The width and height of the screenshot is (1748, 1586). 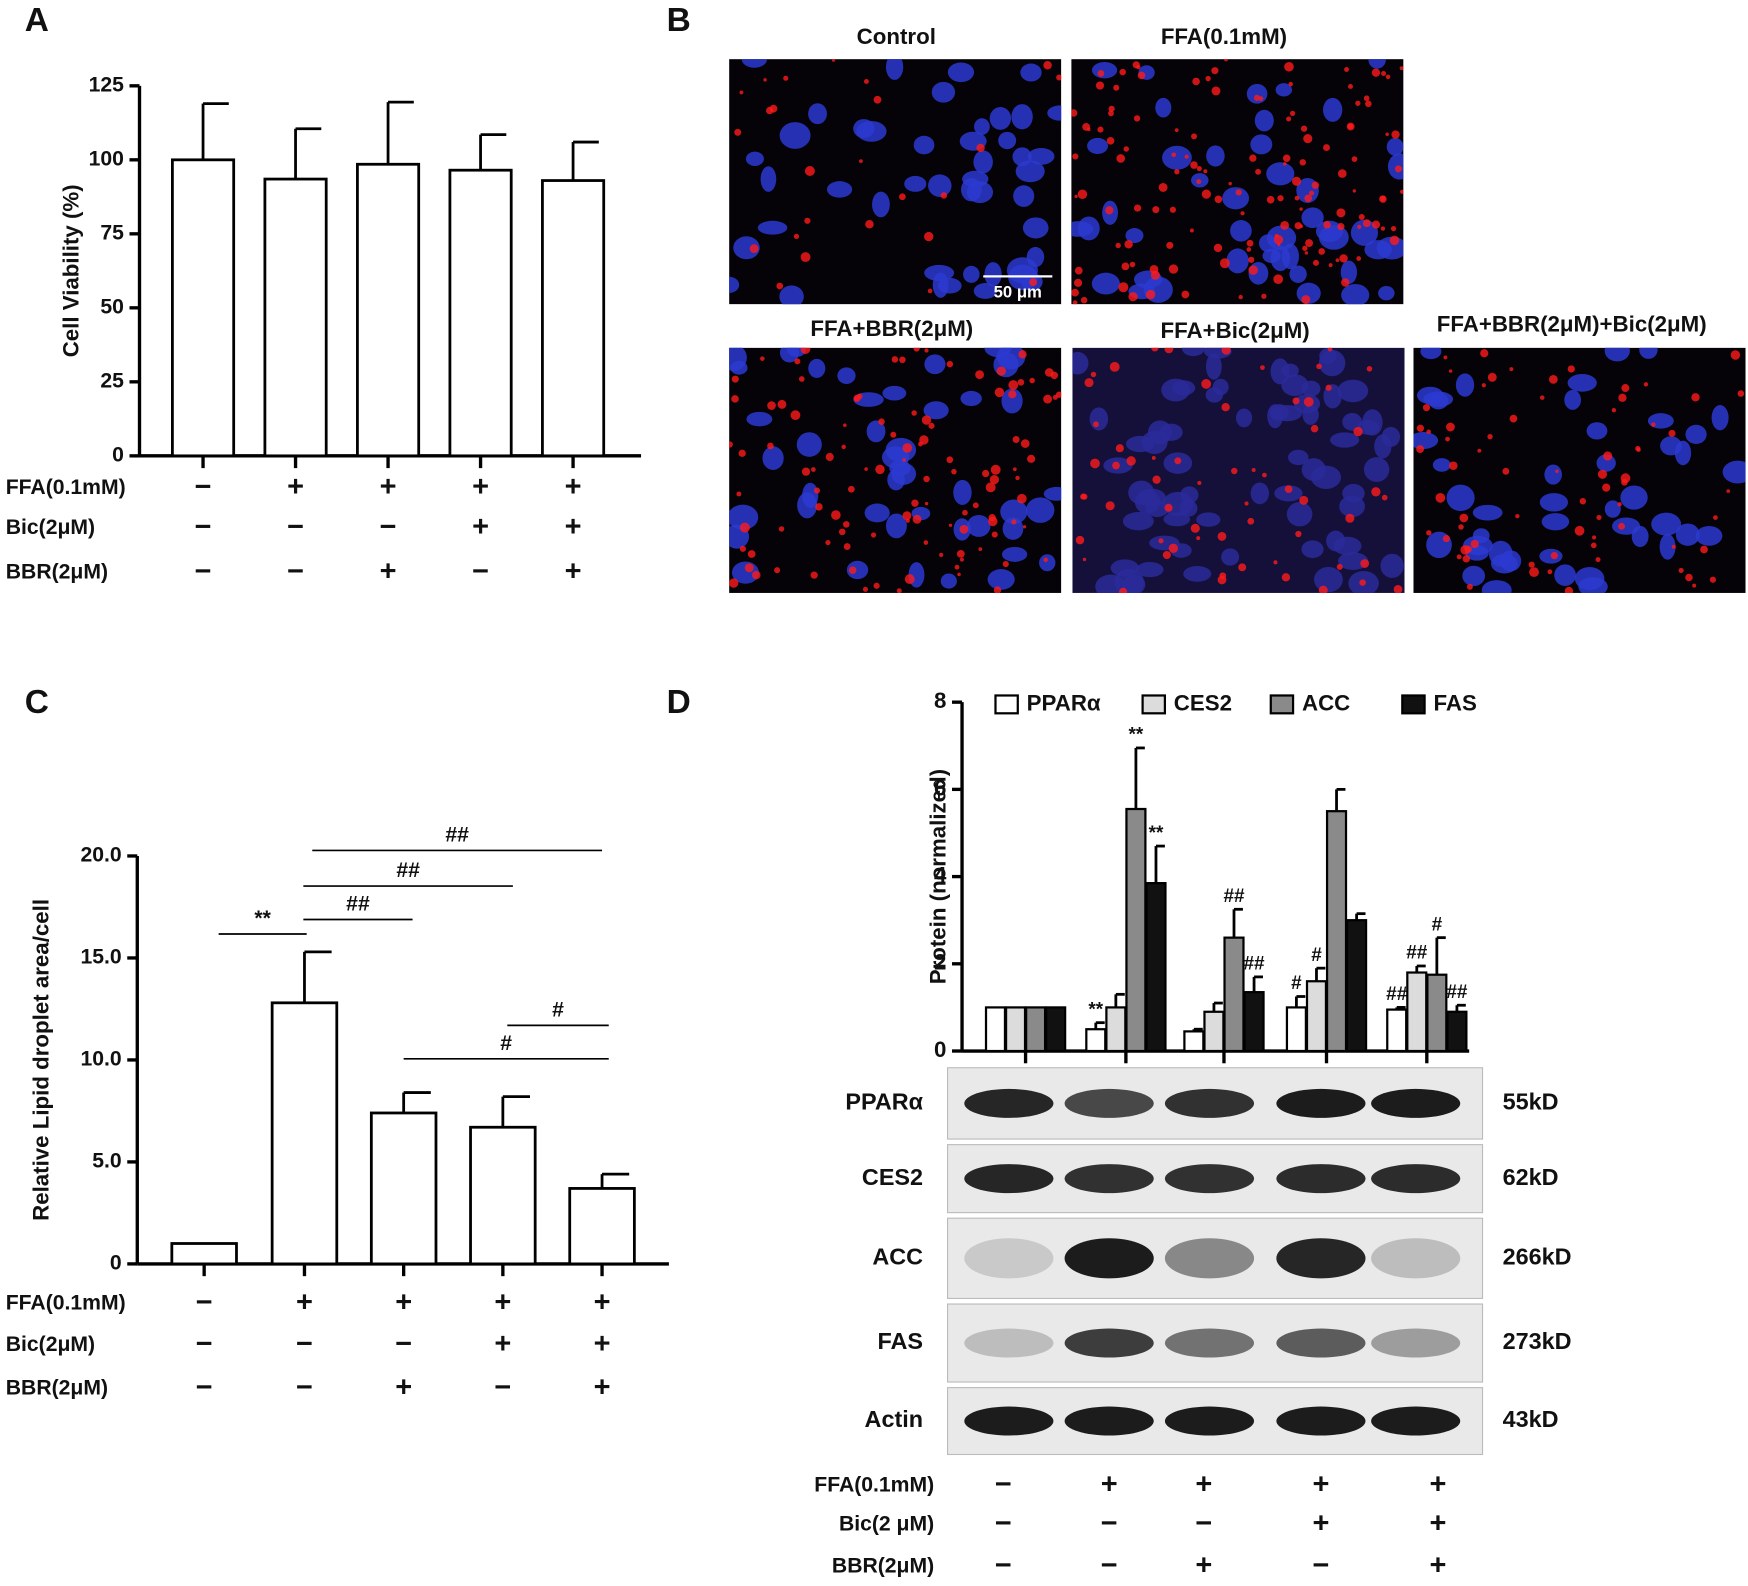 I want to click on protein-label: CES2, so click(x=892, y=1177).